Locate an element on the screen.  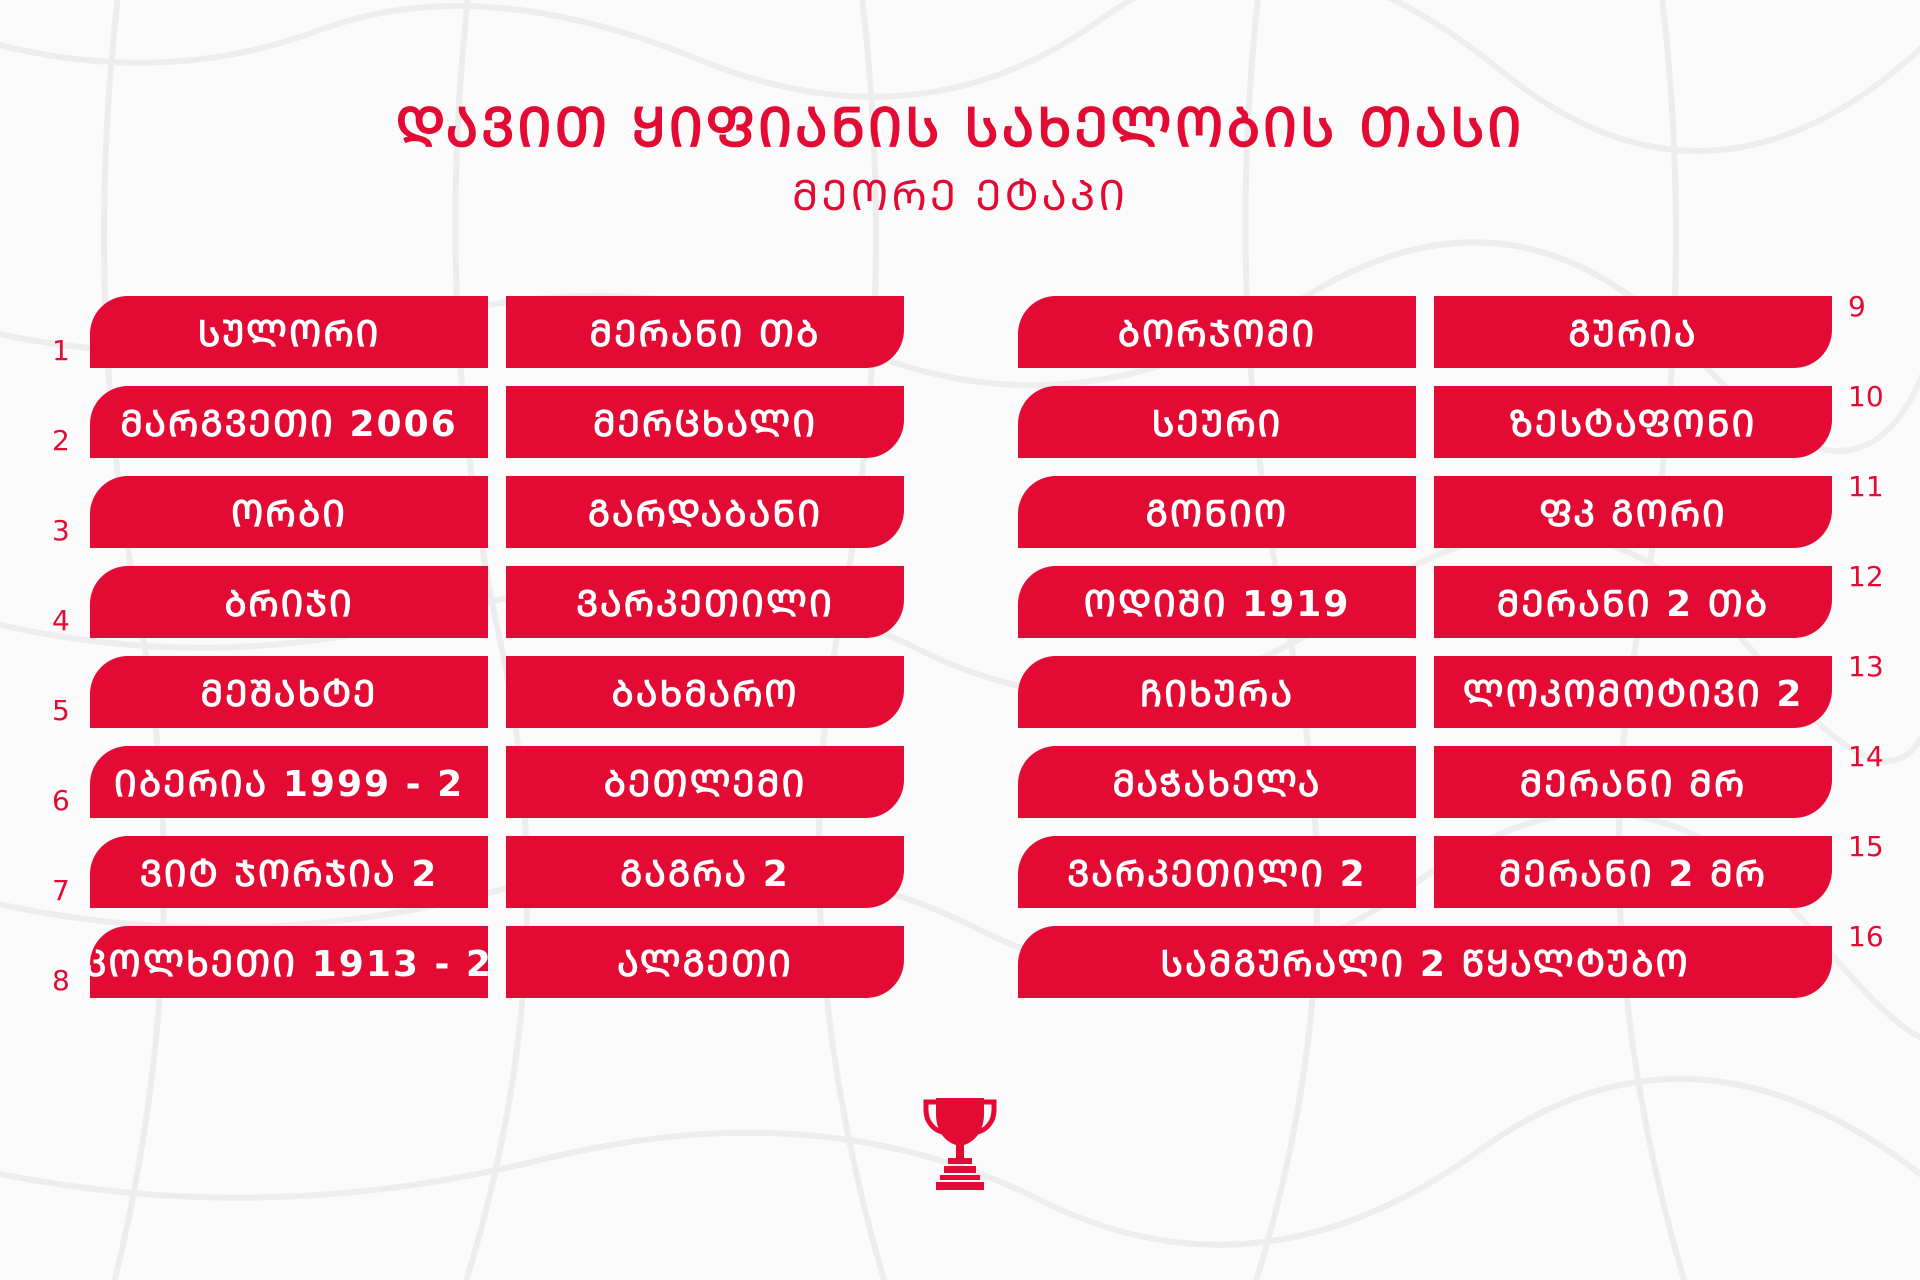
match-number: 11 is located at coordinates (1866, 486).